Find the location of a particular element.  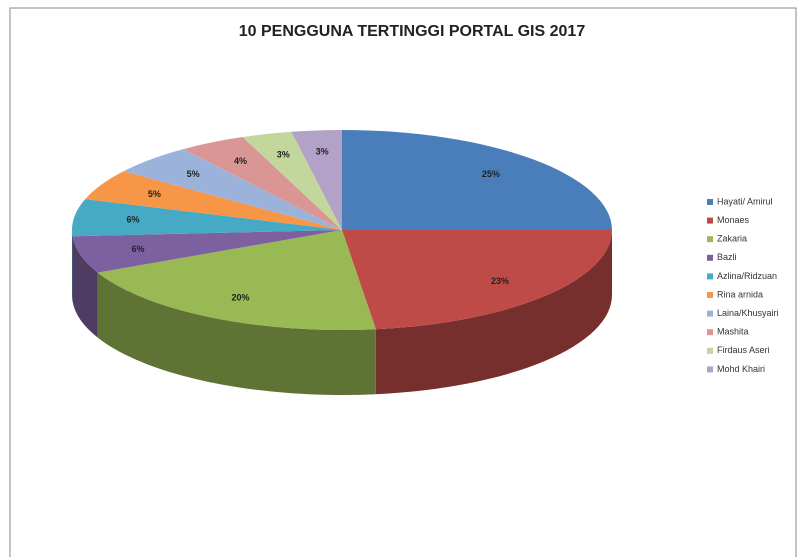

chart-title: 10 PENGGUNA TERTINGGI PORTAL GIS 2017 is located at coordinates (412, 31).